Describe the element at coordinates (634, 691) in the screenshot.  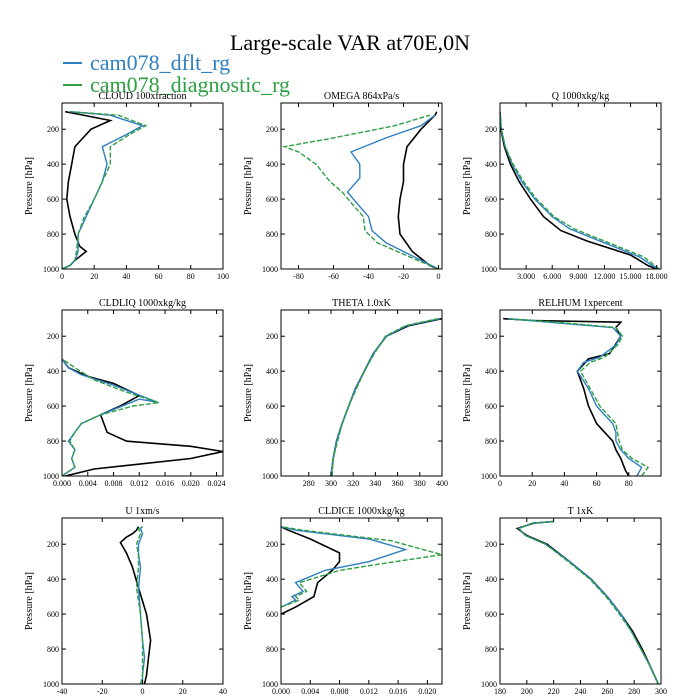
I see `x-tick-label: 280` at that location.